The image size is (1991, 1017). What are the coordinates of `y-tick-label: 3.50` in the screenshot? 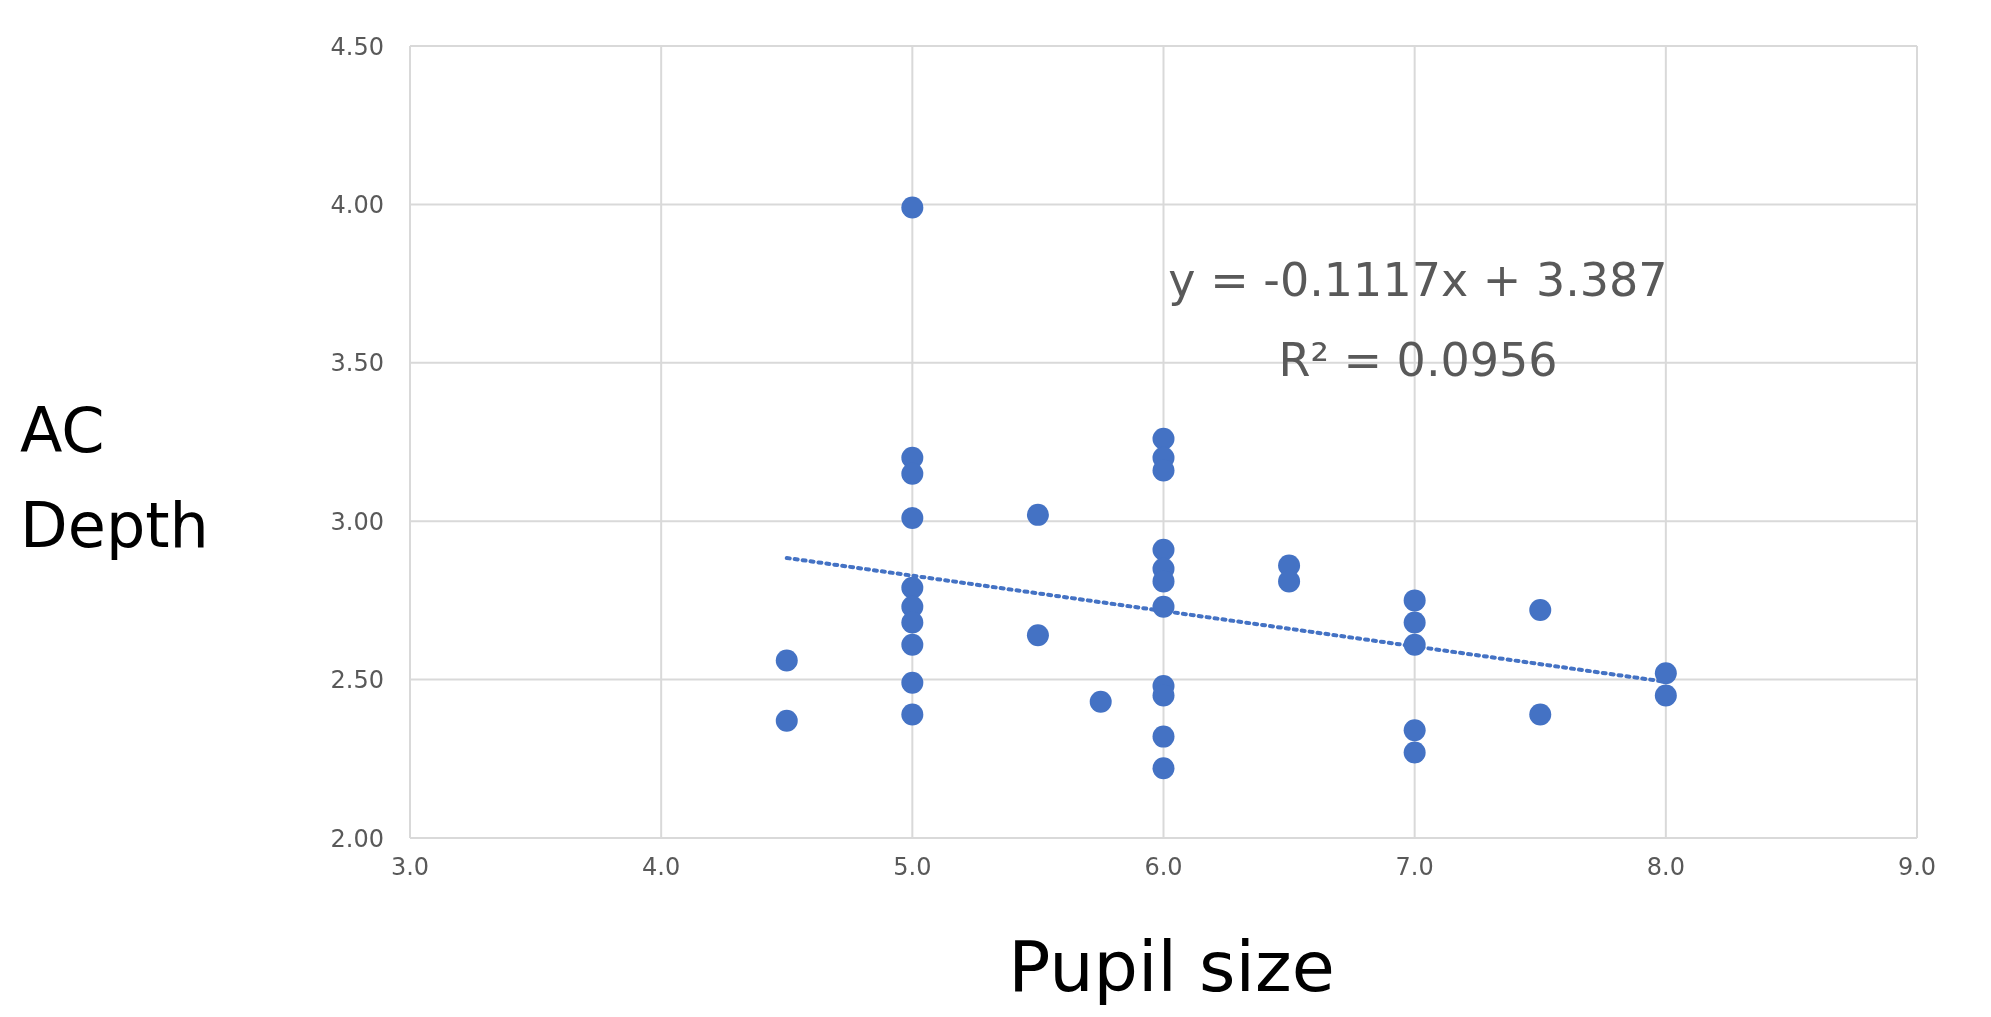 It's located at (357, 363).